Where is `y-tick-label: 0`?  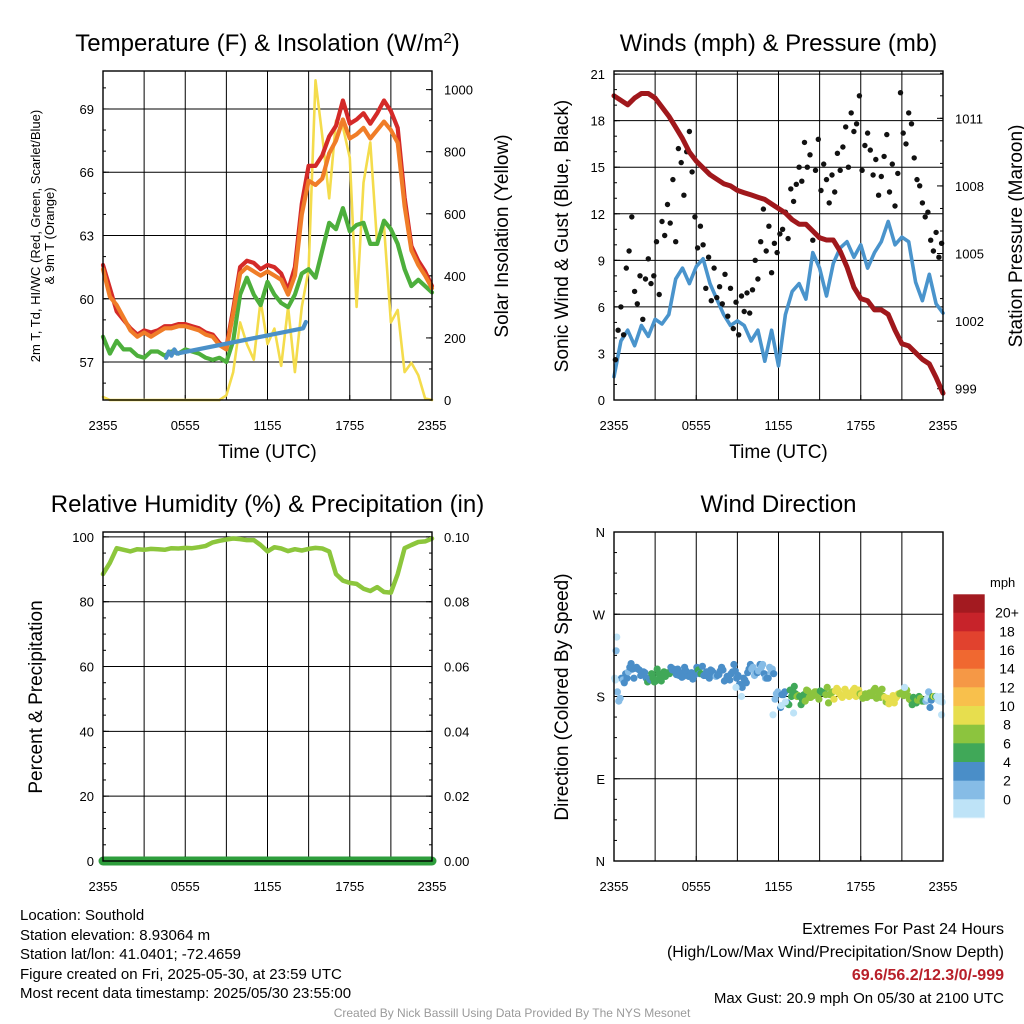
y-tick-label: 0 is located at coordinates (90, 861).